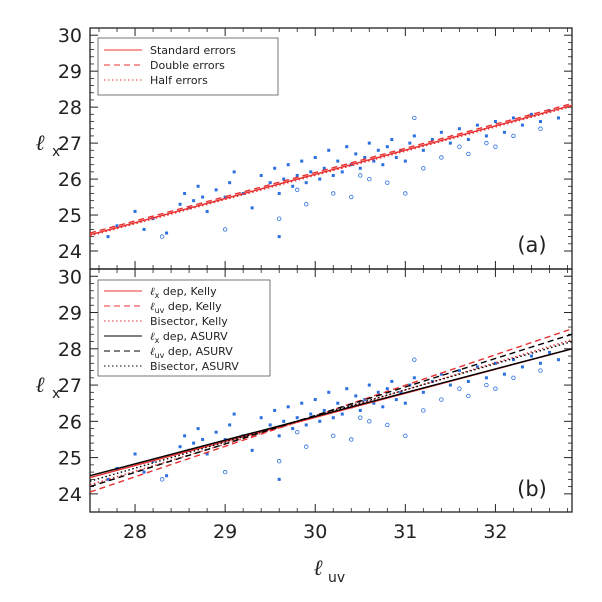  Describe the element at coordinates (179, 80) in the screenshot. I see `panel-a-legend-label: Half errors` at that location.